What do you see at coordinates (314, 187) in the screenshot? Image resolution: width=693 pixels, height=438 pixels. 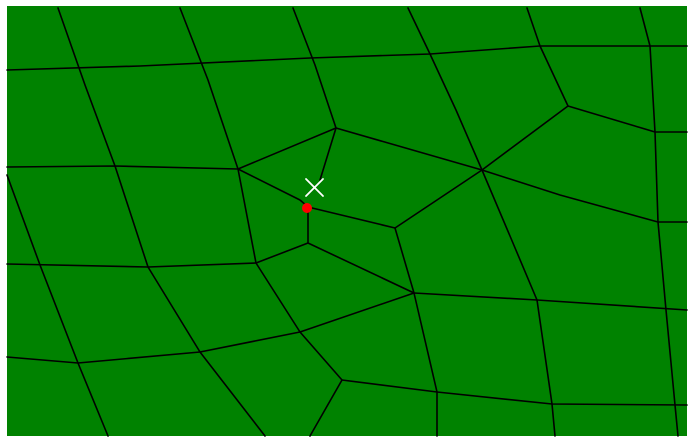 I see `crosshair-x-cursor-icon` at bounding box center [314, 187].